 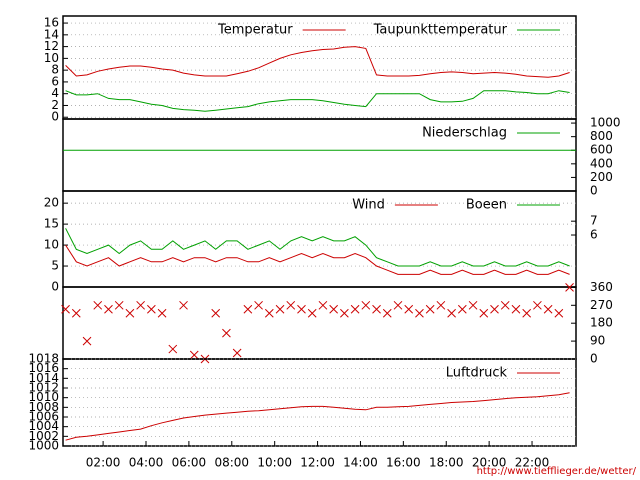 What do you see at coordinates (43, 388) in the screenshot?
I see `y-tick-label: 1012` at bounding box center [43, 388].